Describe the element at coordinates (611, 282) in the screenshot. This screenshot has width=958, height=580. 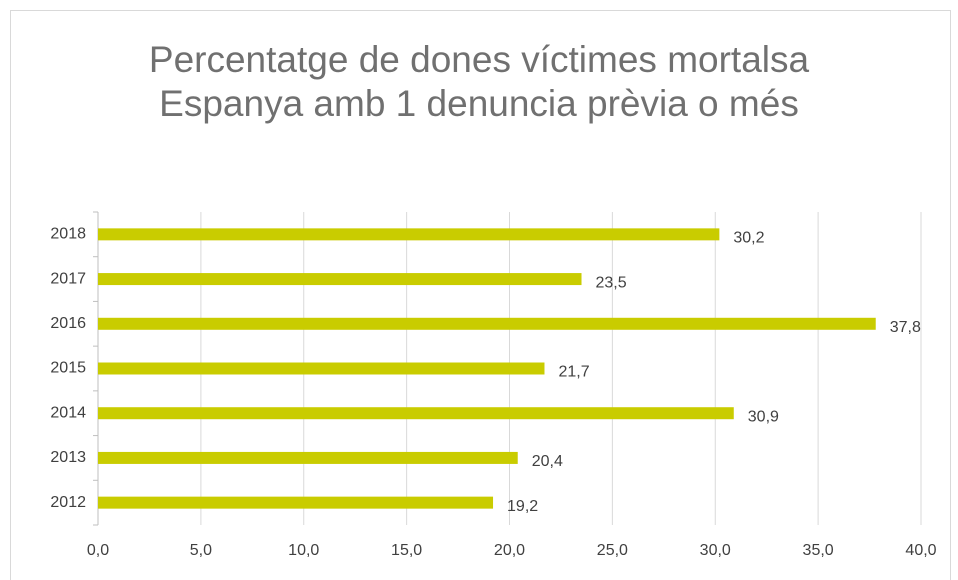
I see `data-label: 23,5` at that location.